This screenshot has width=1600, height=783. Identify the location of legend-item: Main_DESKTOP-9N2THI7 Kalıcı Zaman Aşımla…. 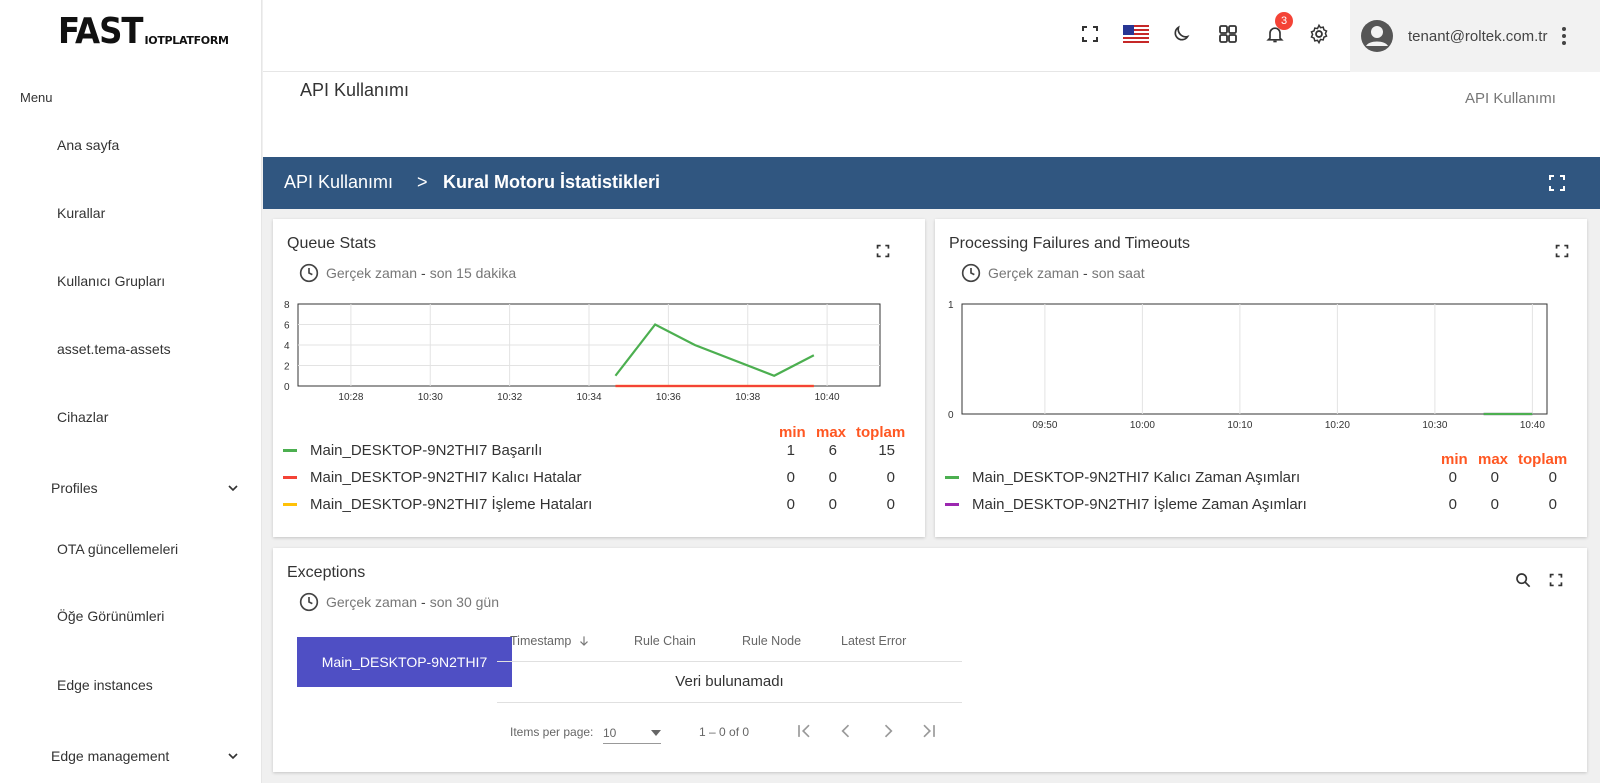
(1122, 477).